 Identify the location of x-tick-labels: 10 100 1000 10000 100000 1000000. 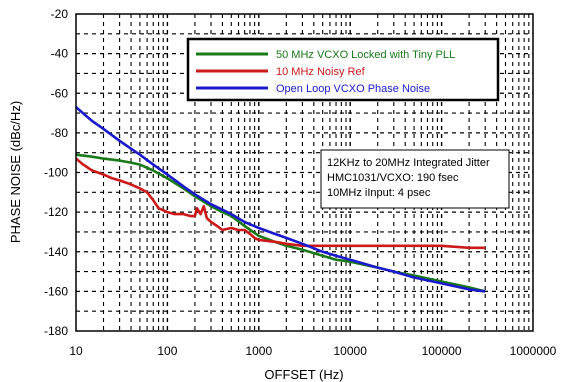
(312, 351).